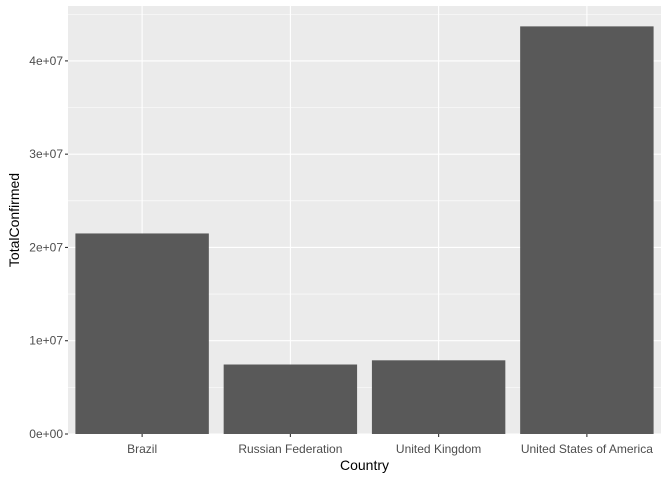 This screenshot has height=480, width=672. Describe the element at coordinates (587, 449) in the screenshot. I see `x-tick-label: United States of America` at that location.